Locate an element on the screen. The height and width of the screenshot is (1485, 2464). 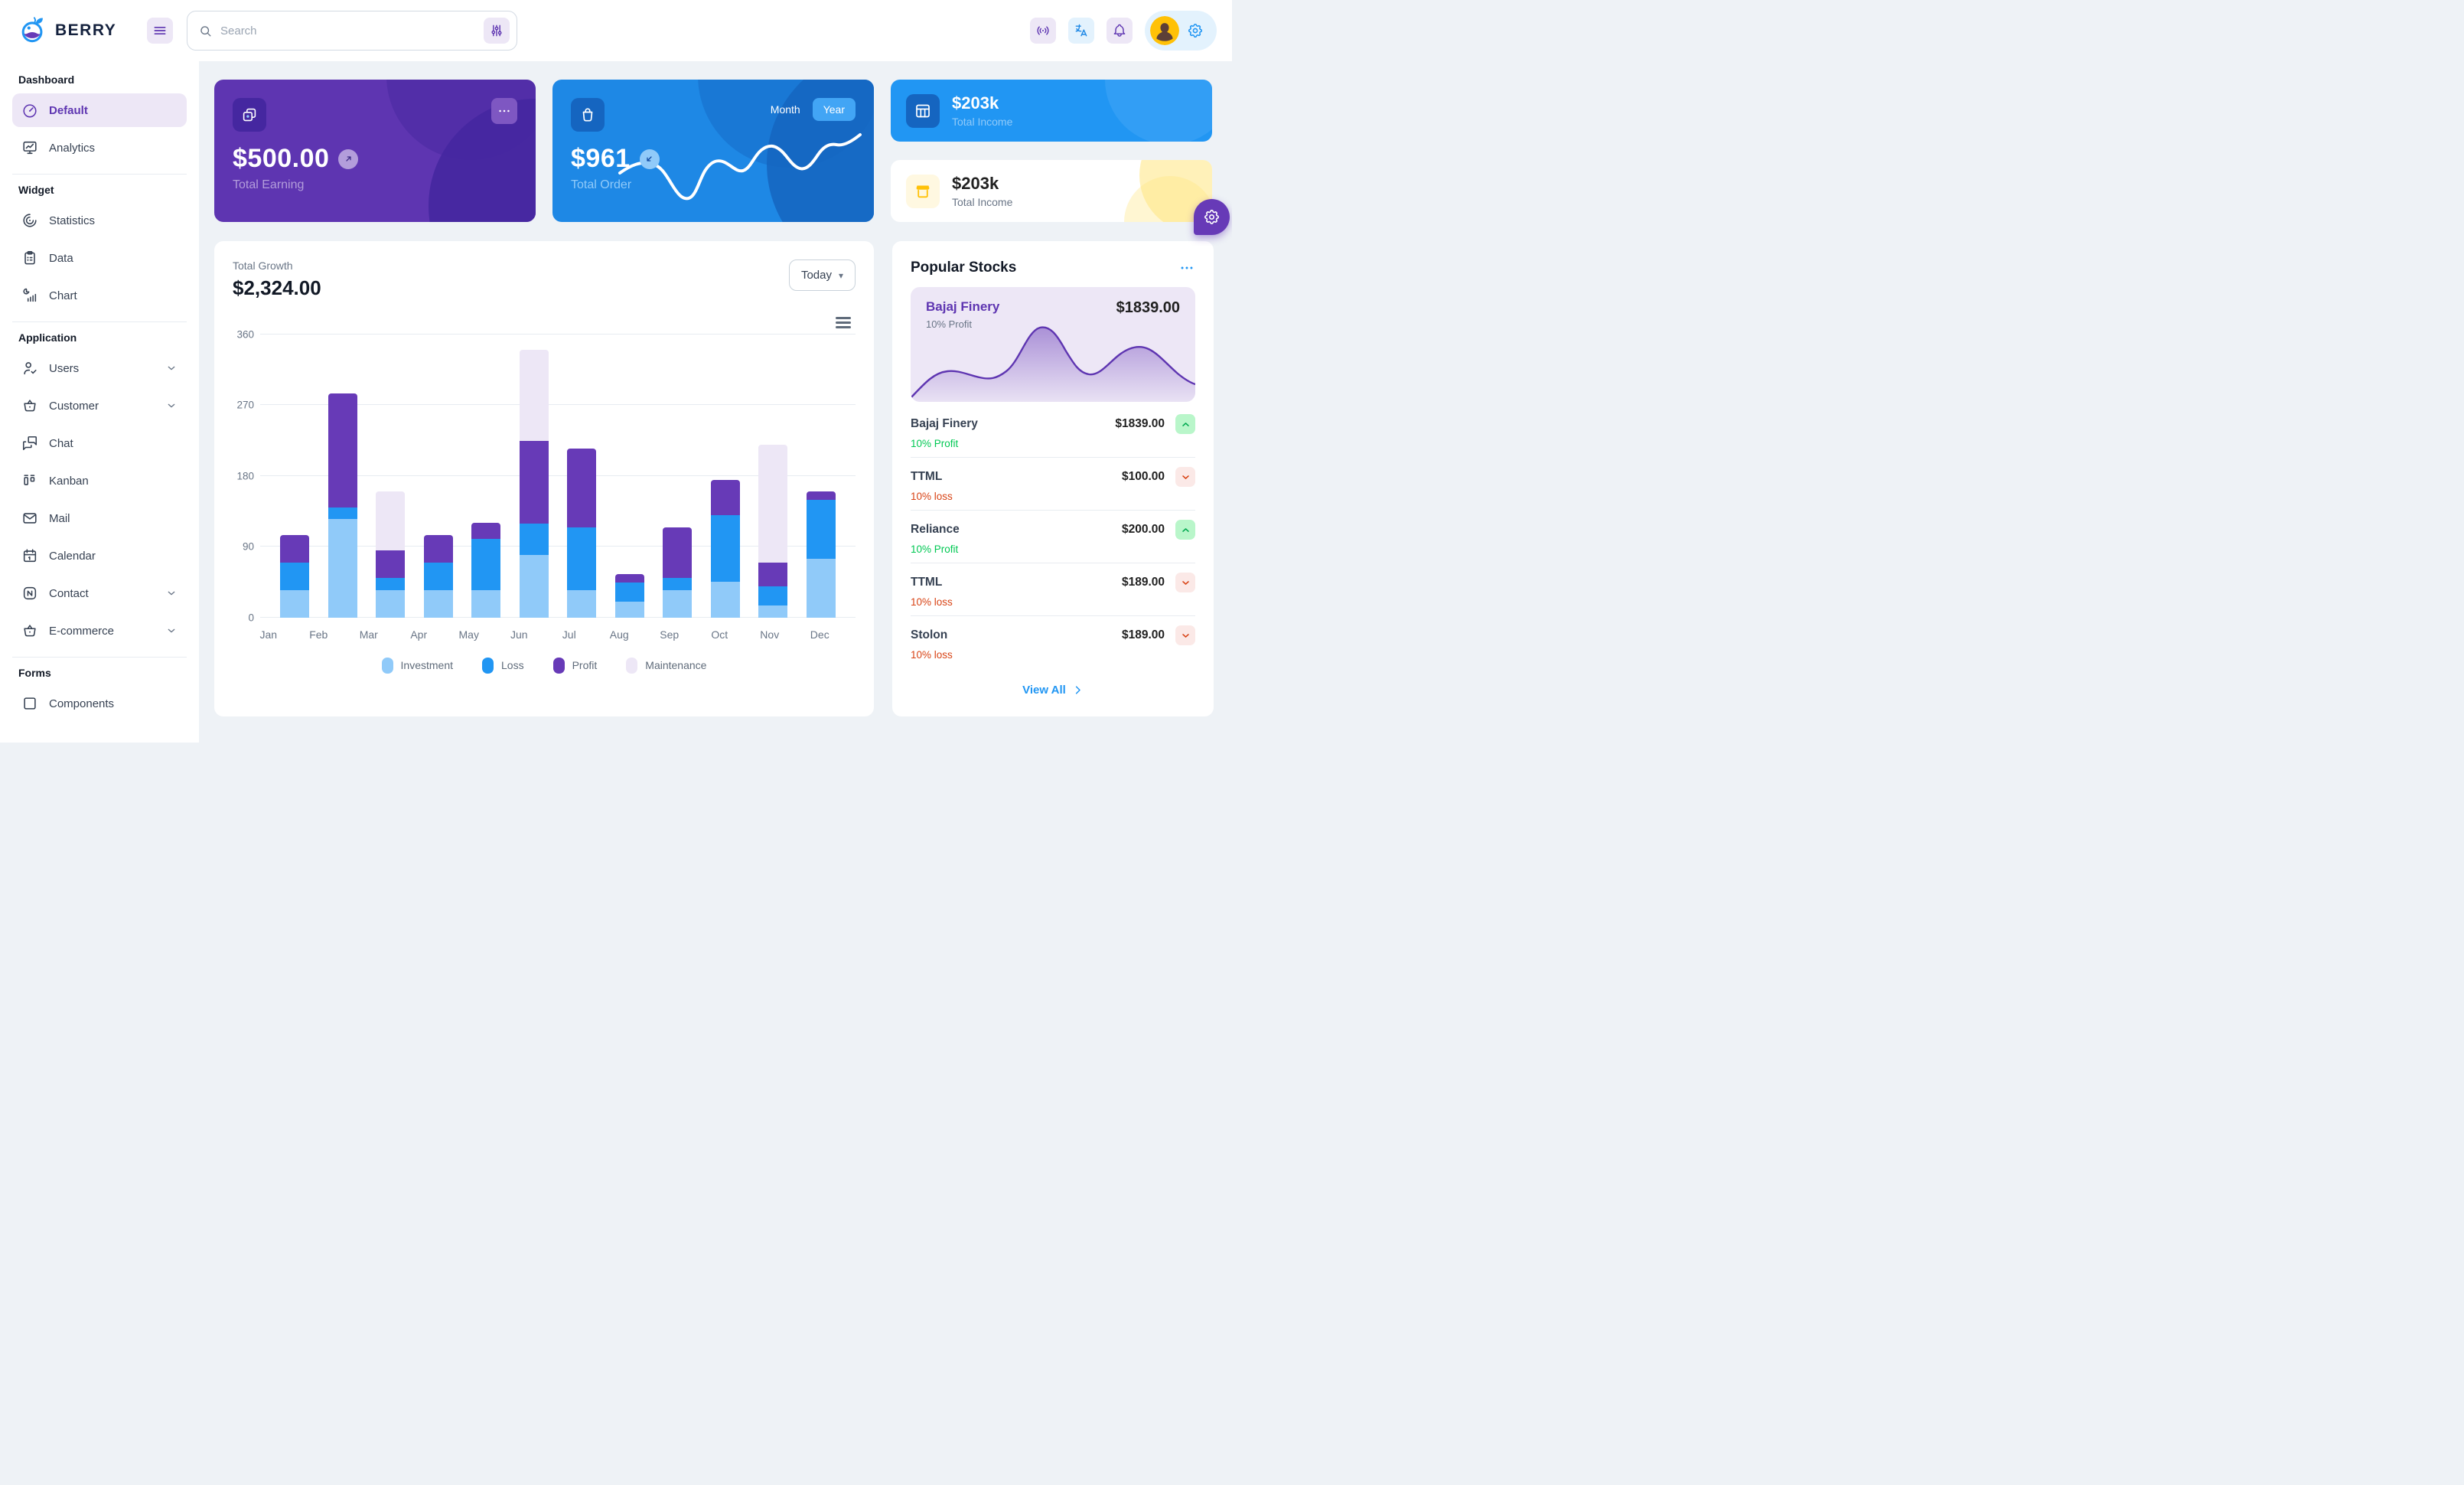
total-income-white-card: $203k Total Income is located at coordinates (1051, 191).